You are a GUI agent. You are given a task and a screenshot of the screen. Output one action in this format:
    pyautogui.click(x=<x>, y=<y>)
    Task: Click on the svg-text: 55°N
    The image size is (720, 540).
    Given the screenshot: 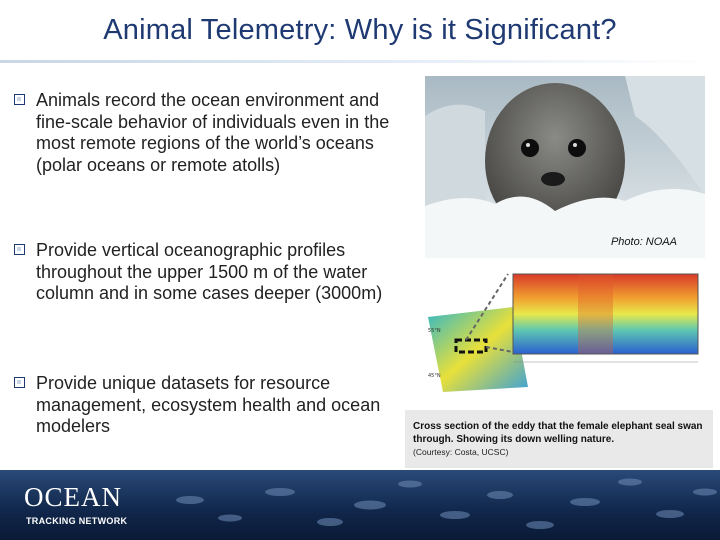 What is the action you would take?
    pyautogui.click(x=434, y=331)
    